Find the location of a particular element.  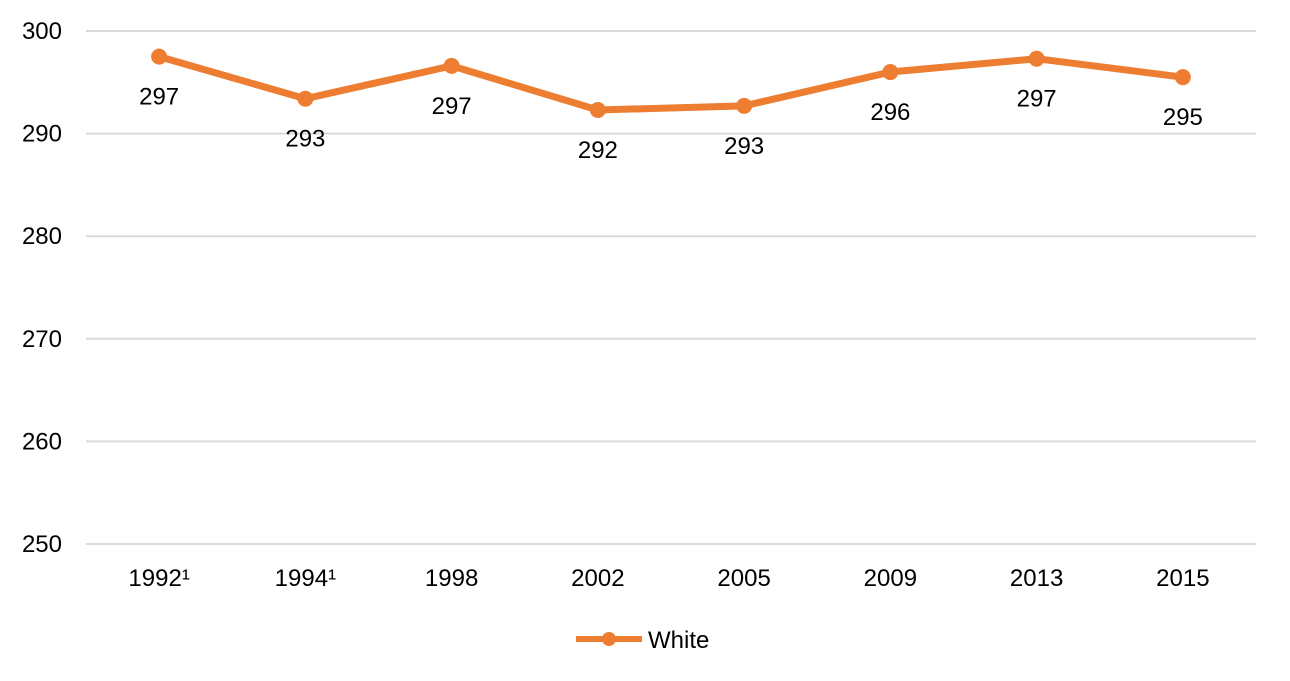

y-tick-label: 290 is located at coordinates (42, 134).